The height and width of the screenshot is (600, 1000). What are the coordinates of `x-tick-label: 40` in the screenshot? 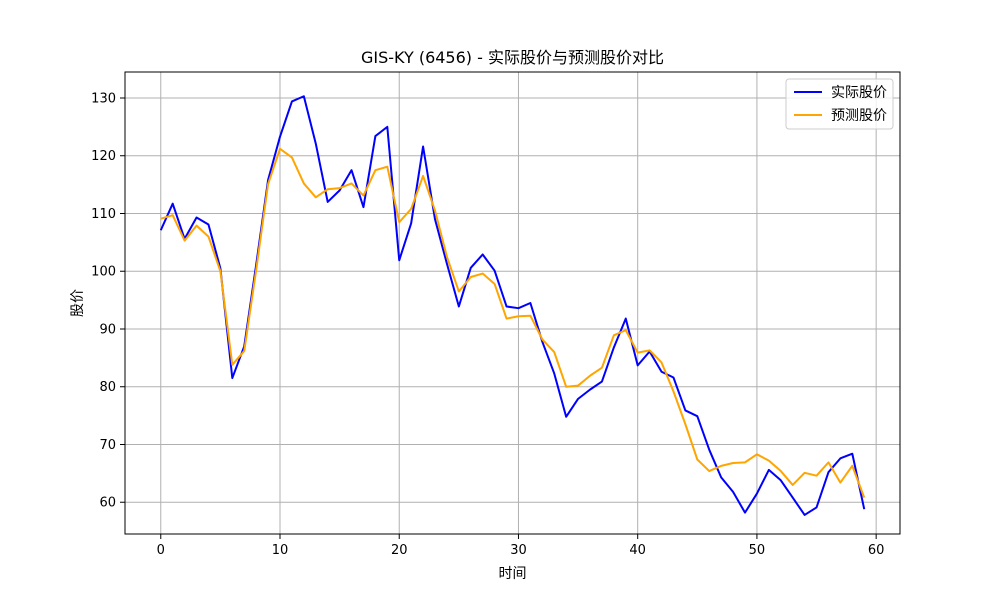 It's located at (637, 550).